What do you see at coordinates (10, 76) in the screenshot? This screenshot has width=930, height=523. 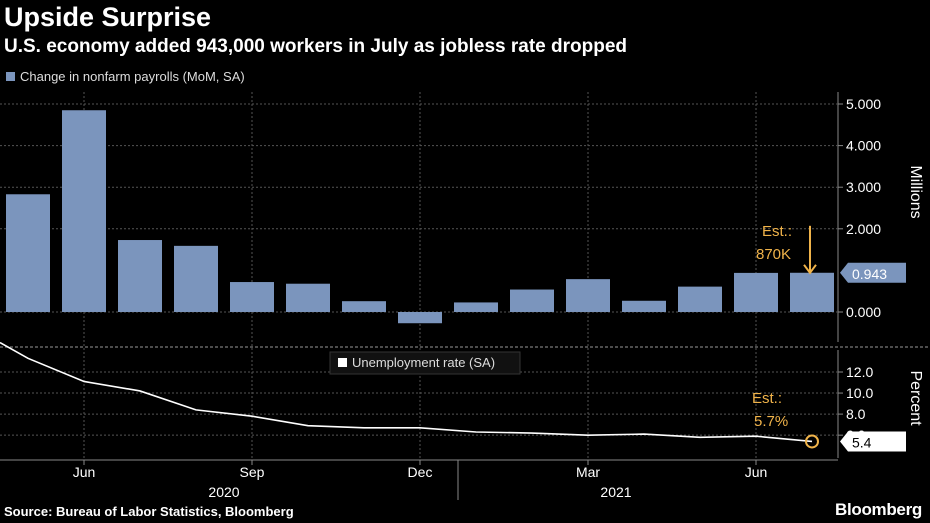 I see `bar-legend-swatch` at bounding box center [10, 76].